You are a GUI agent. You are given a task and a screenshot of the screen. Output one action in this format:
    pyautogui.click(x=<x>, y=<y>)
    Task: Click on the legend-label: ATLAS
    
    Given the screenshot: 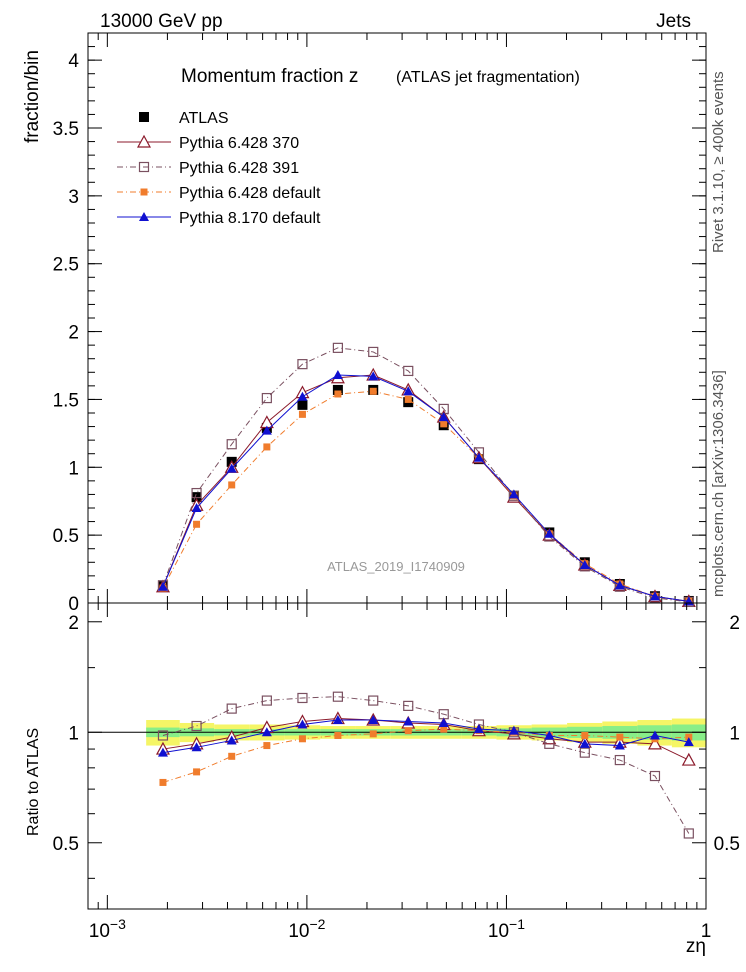 What is the action you would take?
    pyautogui.click(x=204, y=118)
    